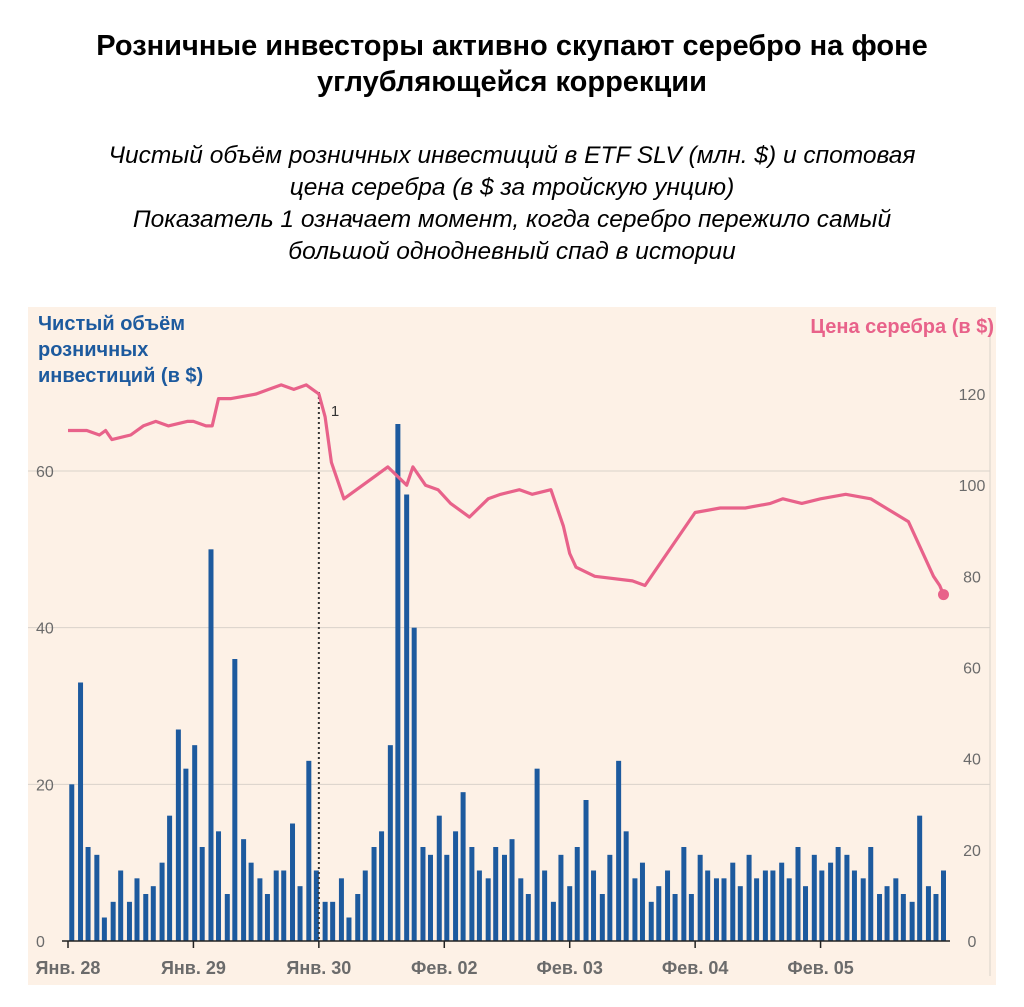 The height and width of the screenshot is (1007, 1024). What do you see at coordinates (111, 324) in the screenshot?
I see `left-axis-label-line: Чистый объём` at bounding box center [111, 324].